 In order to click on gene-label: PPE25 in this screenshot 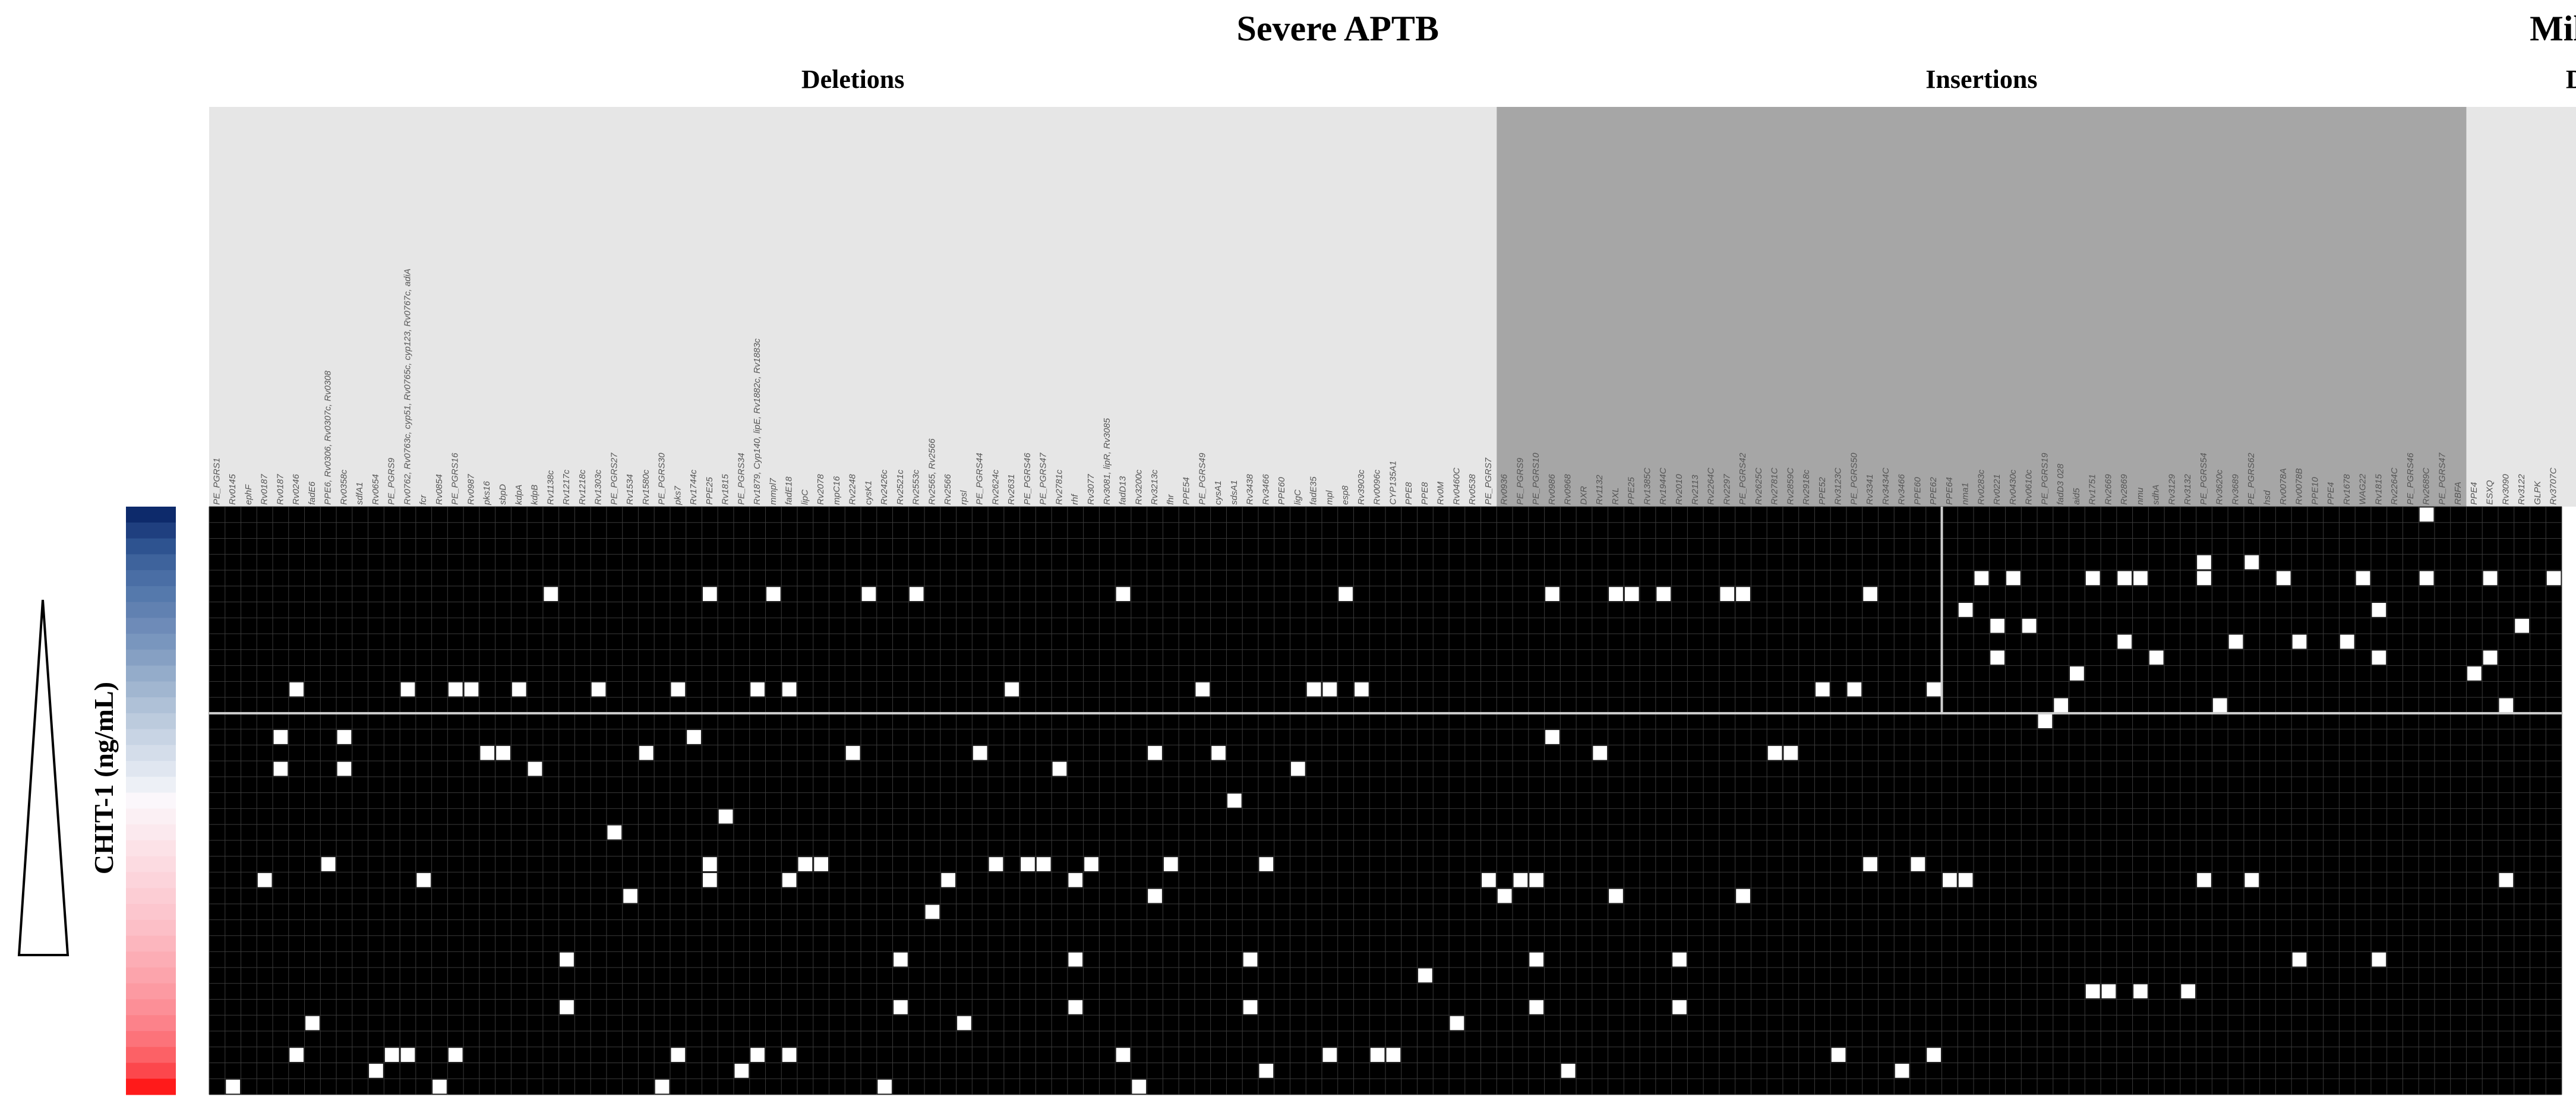, I will do `click(1632, 491)`.